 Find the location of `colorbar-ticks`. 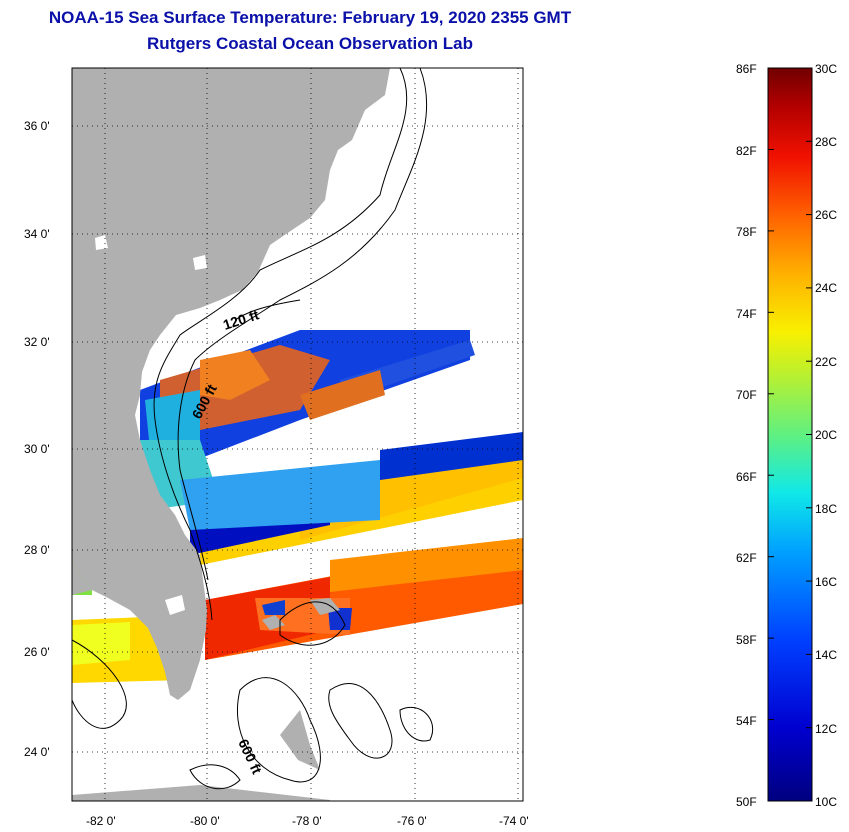

colorbar-ticks is located at coordinates (790, 434).